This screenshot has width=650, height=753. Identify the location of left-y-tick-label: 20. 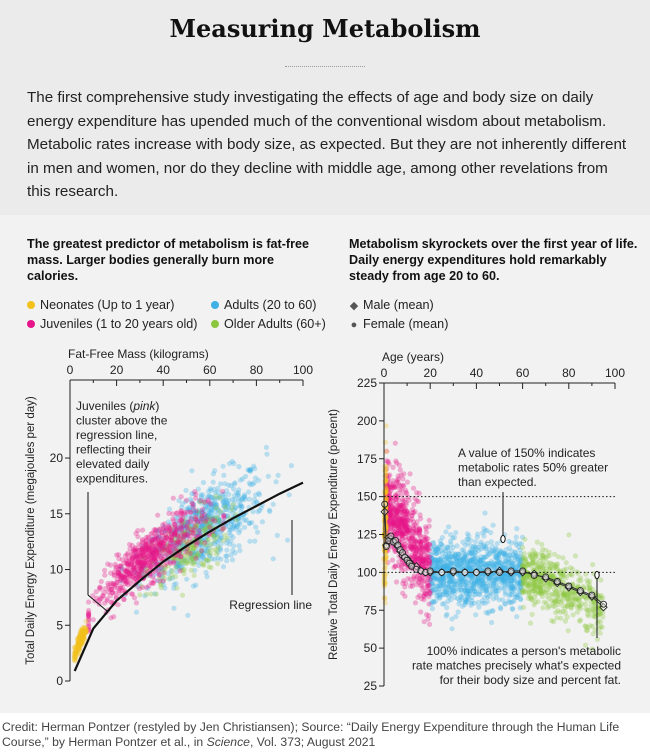
(57, 458).